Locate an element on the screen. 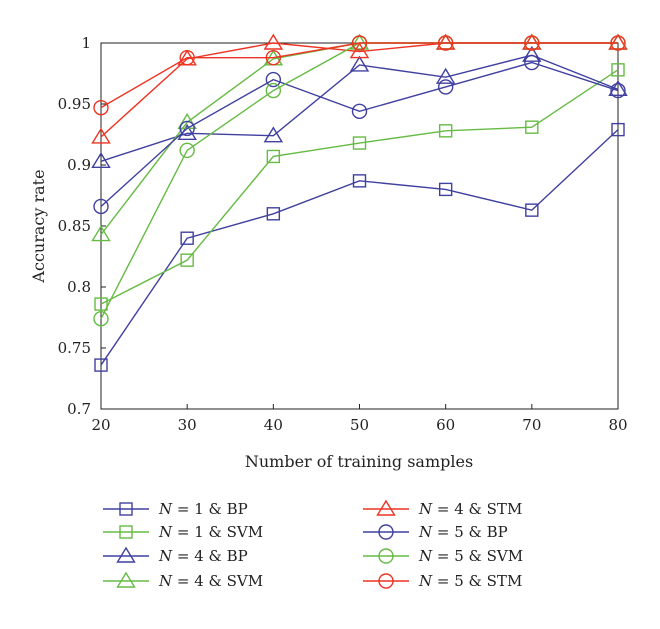 This screenshot has width=660, height=629. x-tick-label: 80 is located at coordinates (617, 425).